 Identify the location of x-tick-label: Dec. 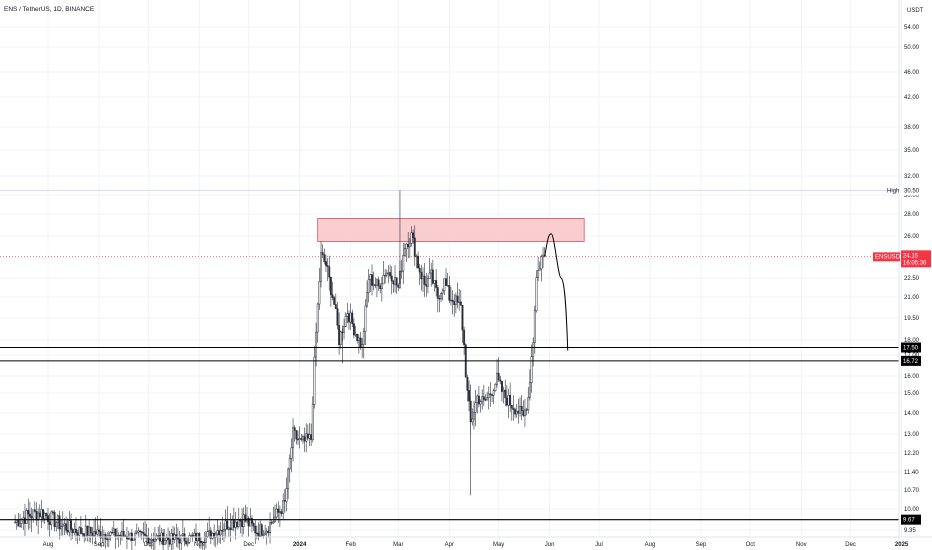
(248, 545).